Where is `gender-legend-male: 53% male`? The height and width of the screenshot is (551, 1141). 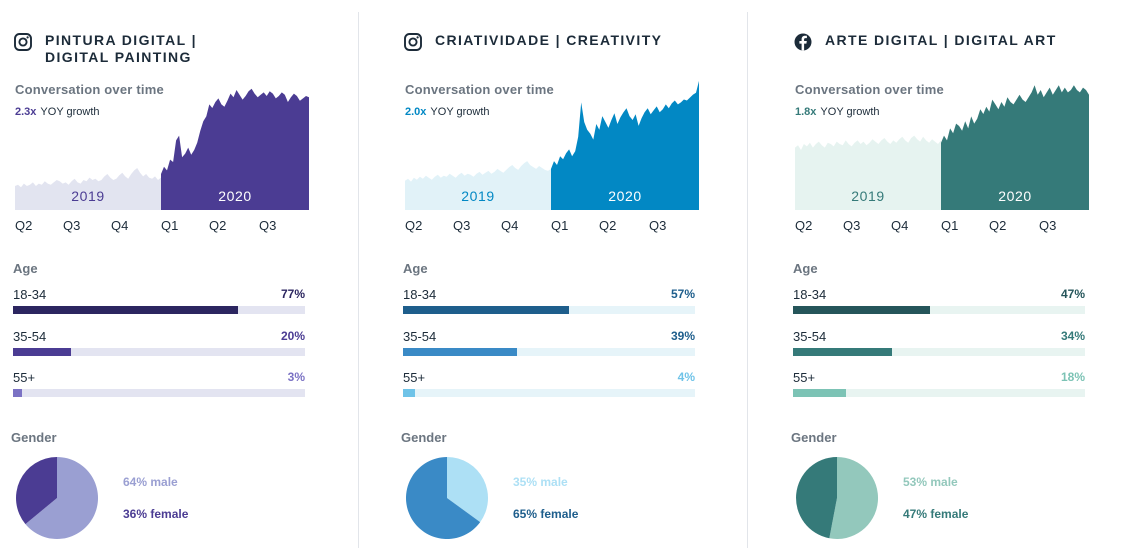 gender-legend-male: 53% male is located at coordinates (930, 482).